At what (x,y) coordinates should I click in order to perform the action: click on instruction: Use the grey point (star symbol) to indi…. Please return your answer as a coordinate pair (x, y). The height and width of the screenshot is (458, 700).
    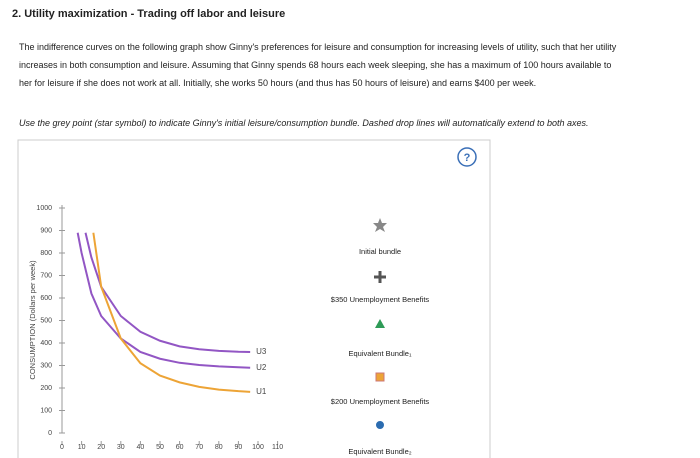
    Looking at the image, I should click on (304, 123).